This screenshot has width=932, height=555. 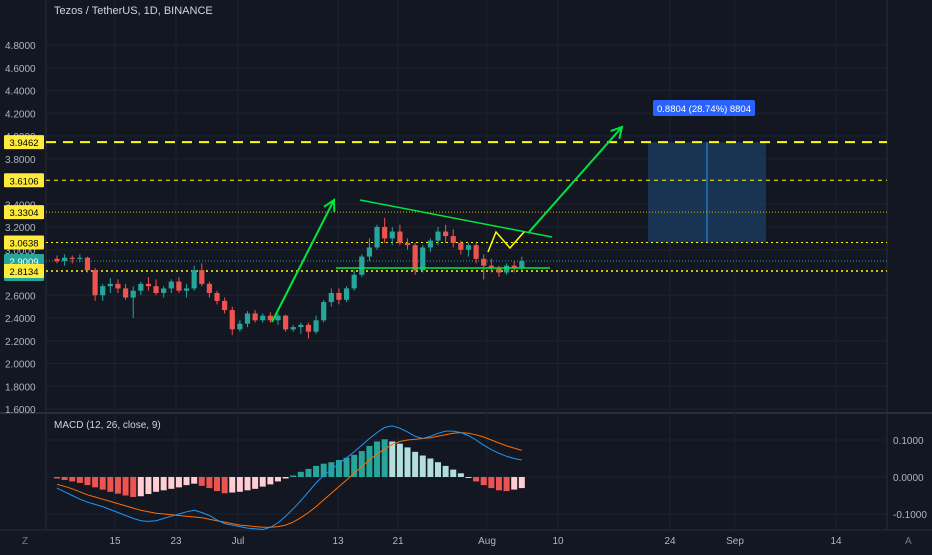 I want to click on trend-drawings, so click(x=447, y=224).